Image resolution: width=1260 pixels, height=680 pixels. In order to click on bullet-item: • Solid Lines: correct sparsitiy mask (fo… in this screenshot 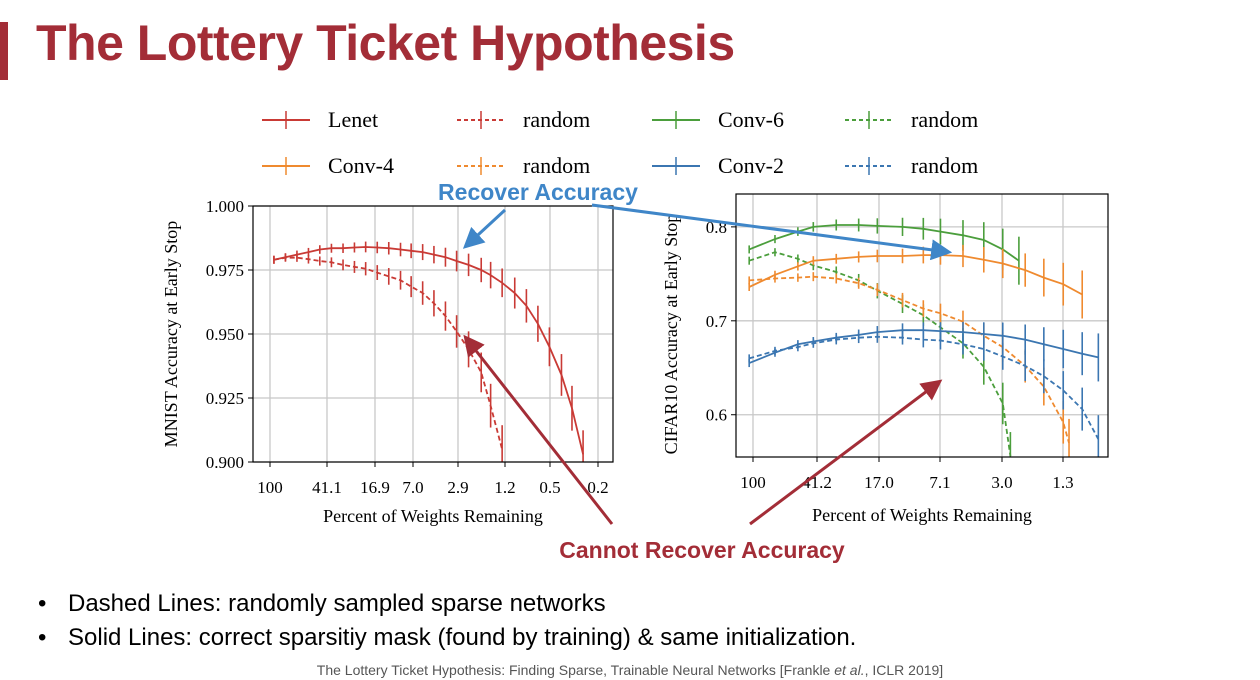, I will do `click(447, 639)`.